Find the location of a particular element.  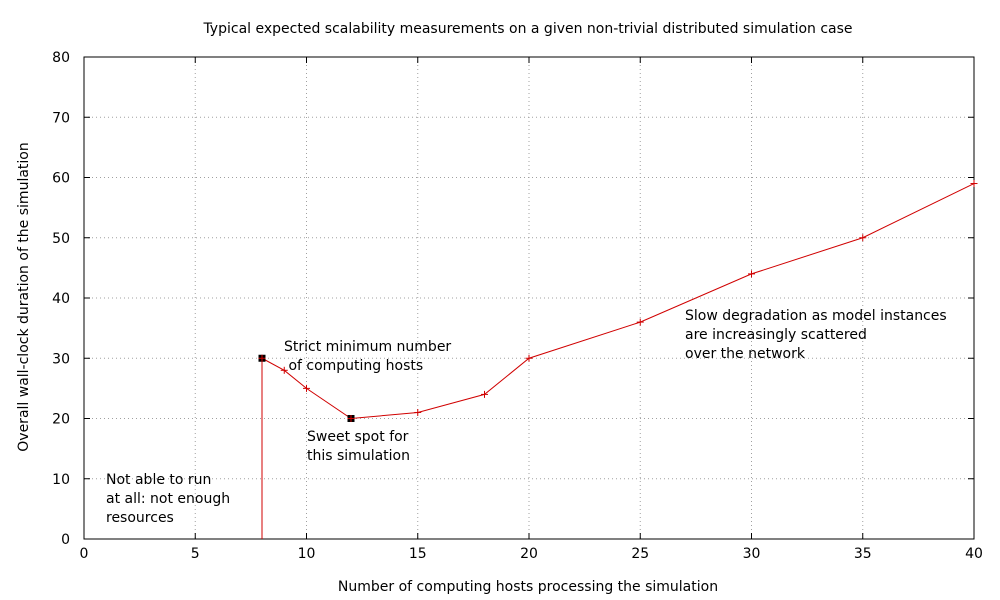

x-tick-label: 25 is located at coordinates (640, 554).